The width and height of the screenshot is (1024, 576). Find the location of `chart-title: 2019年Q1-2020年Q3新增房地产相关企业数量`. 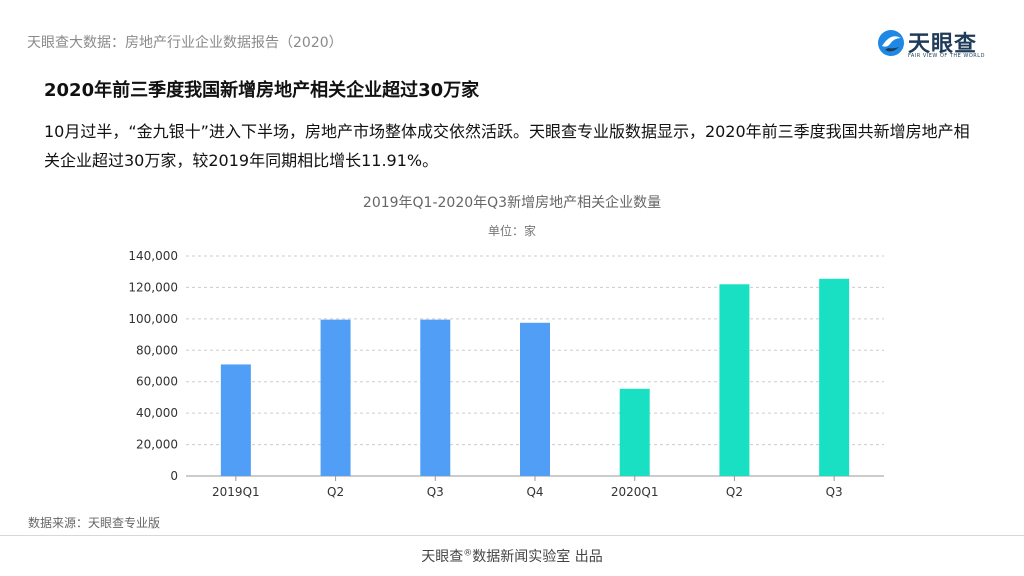

chart-title: 2019年Q1-2020年Q3新增房地产相关企业数量 is located at coordinates (512, 203).